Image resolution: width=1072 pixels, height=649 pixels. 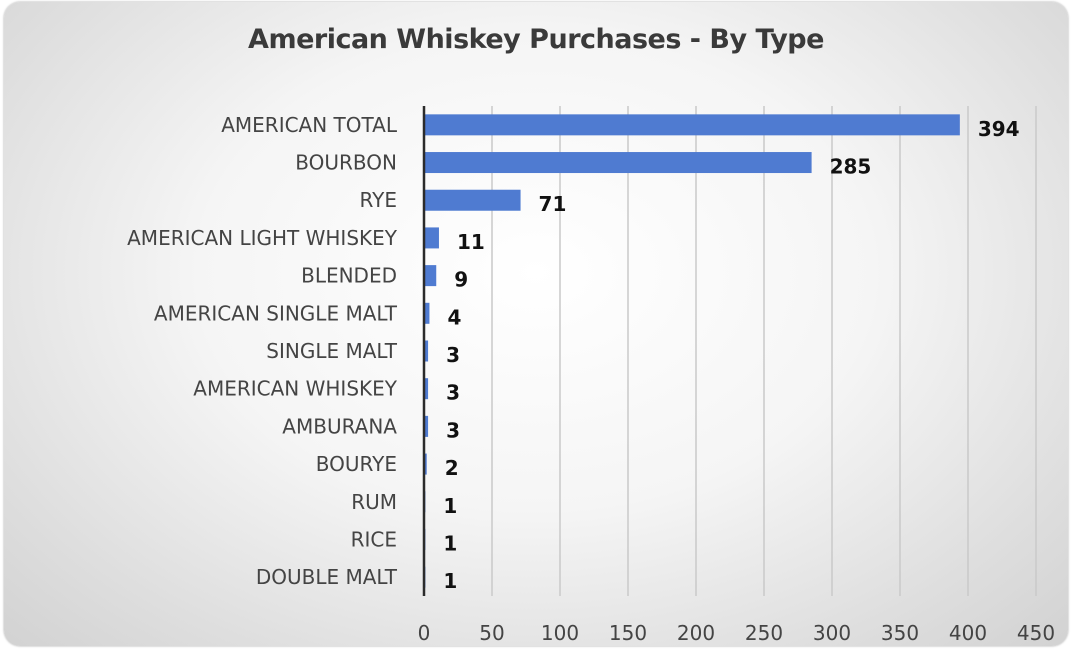 I want to click on category-label: DOUBLE MALT, so click(x=327, y=577).